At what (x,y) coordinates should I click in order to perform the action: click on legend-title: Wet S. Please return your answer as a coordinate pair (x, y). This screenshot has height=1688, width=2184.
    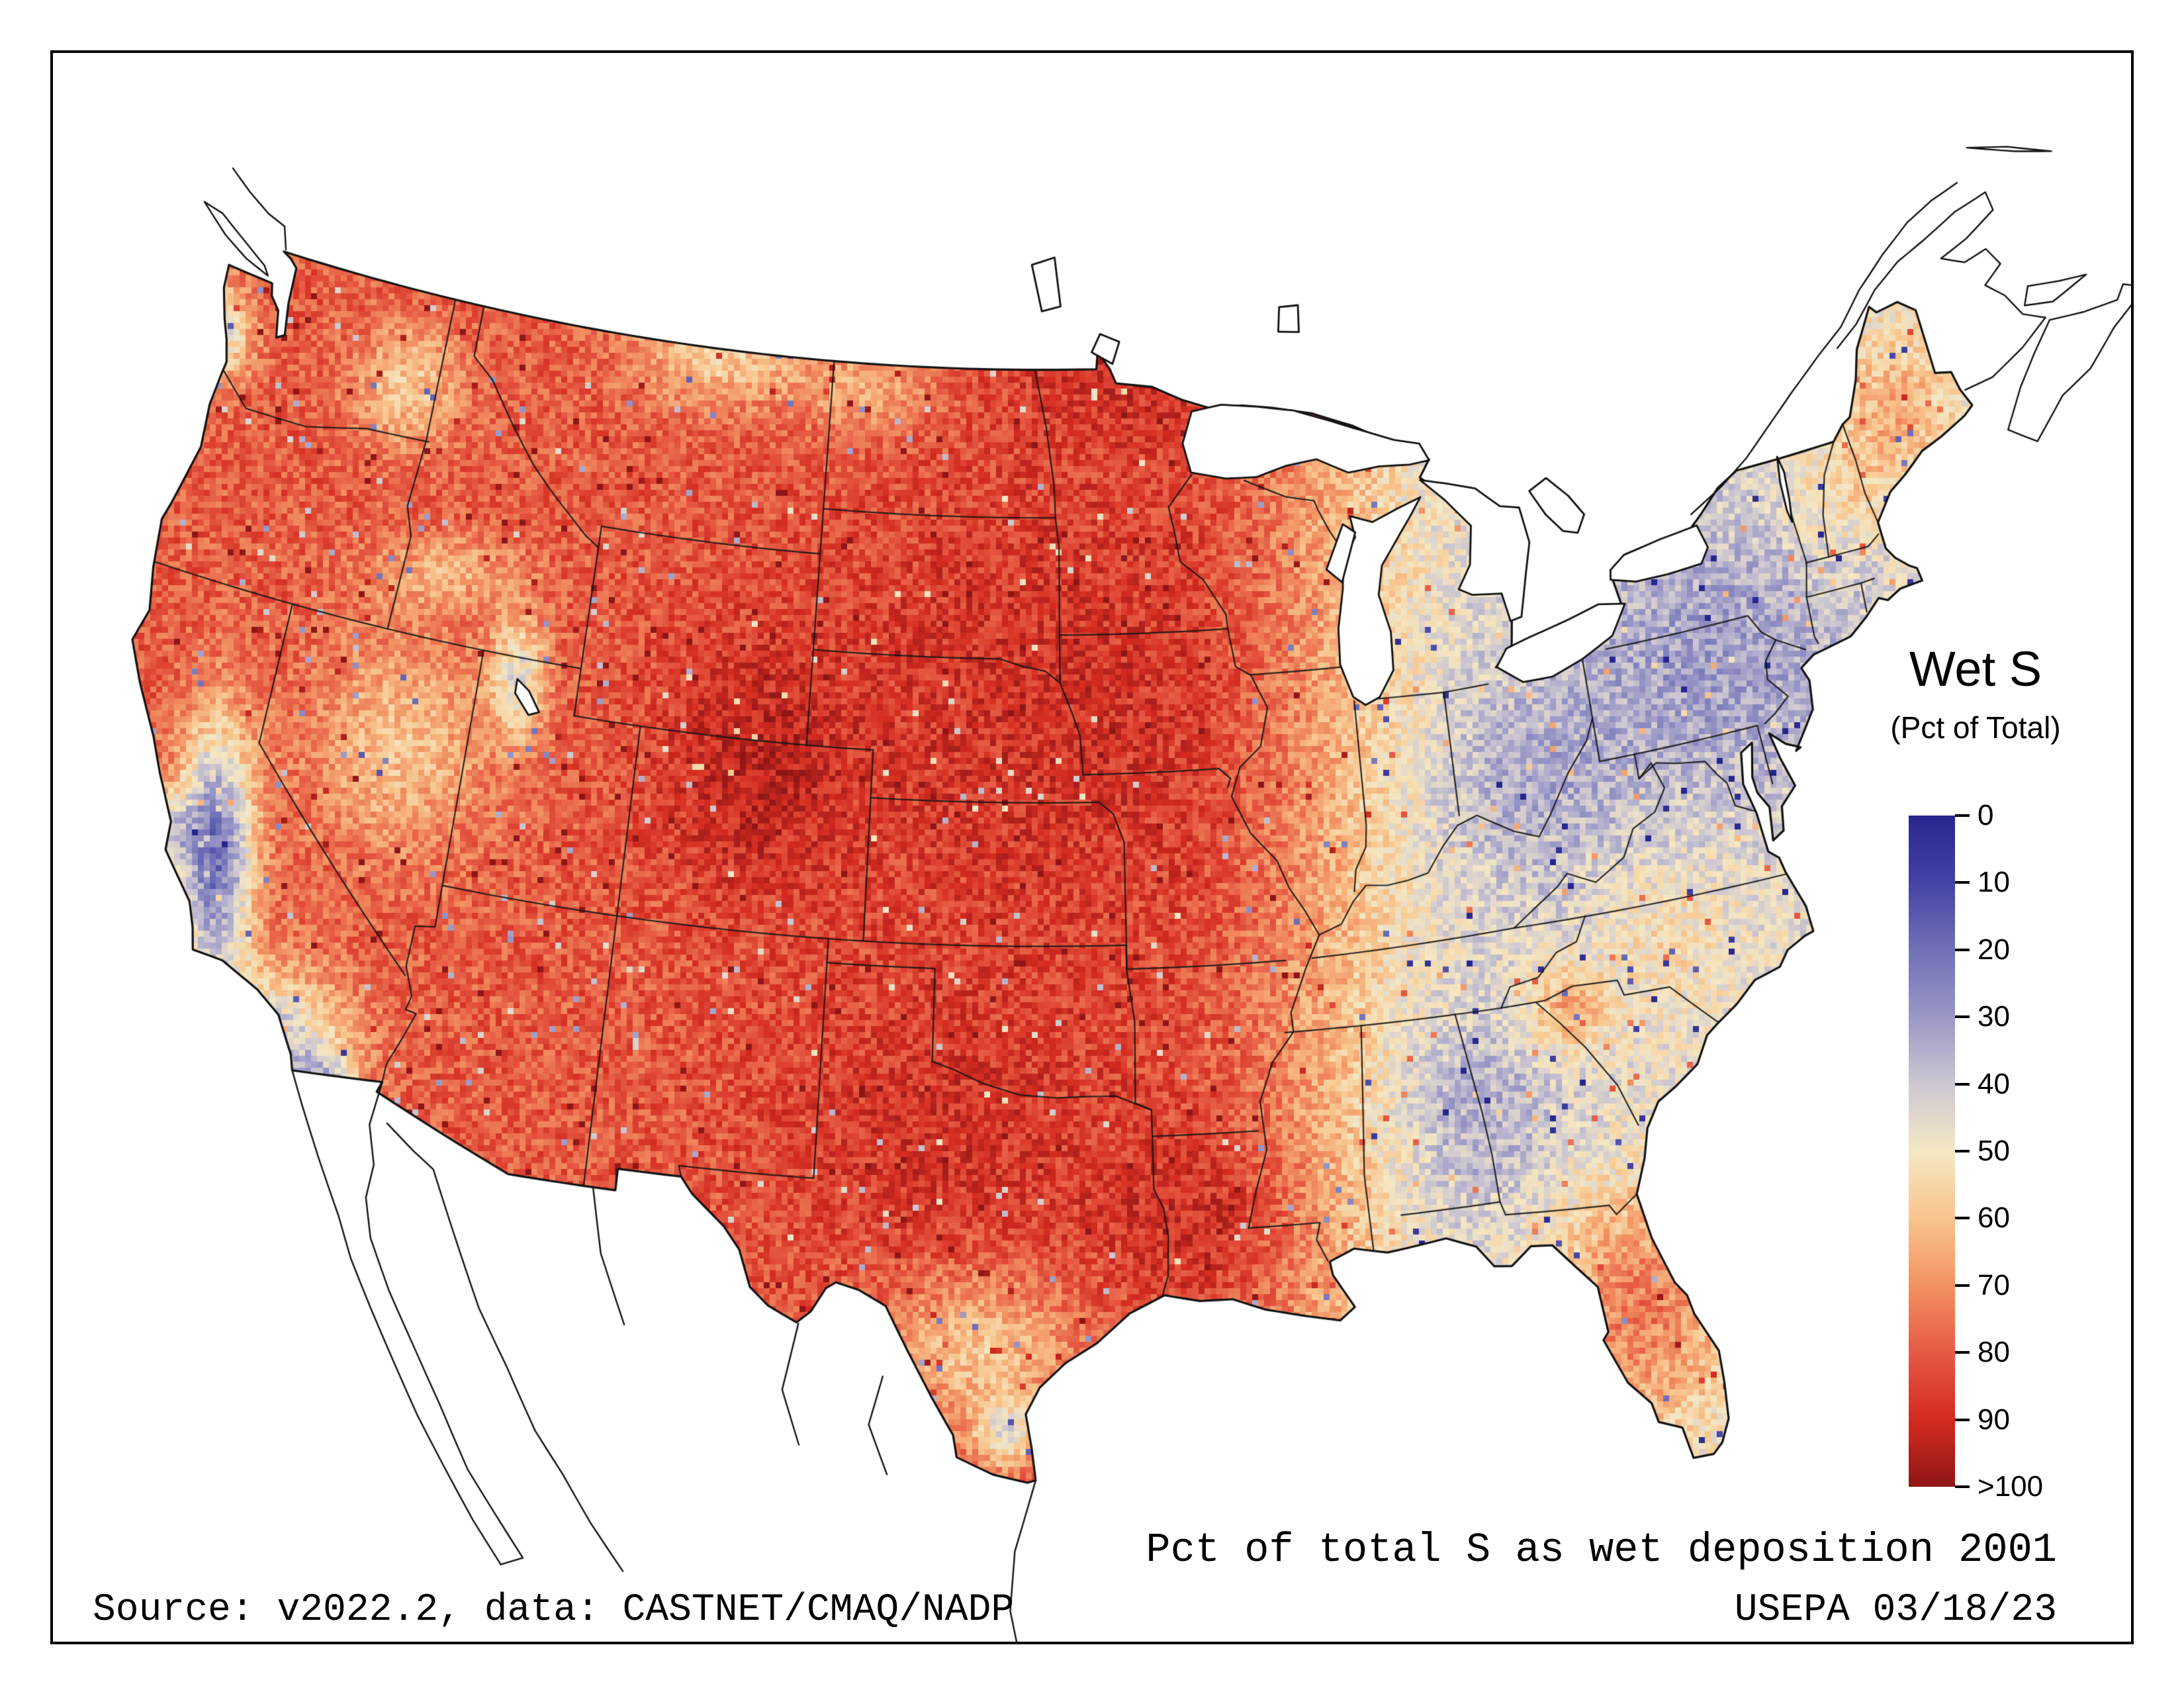
    Looking at the image, I should click on (1976, 668).